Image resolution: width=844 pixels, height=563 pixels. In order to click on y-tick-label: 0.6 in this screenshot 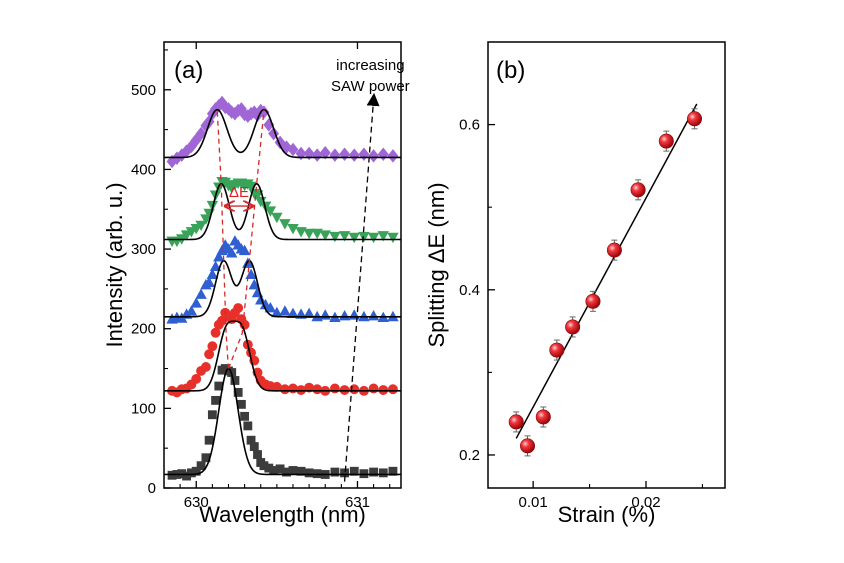, I will do `click(469, 125)`.